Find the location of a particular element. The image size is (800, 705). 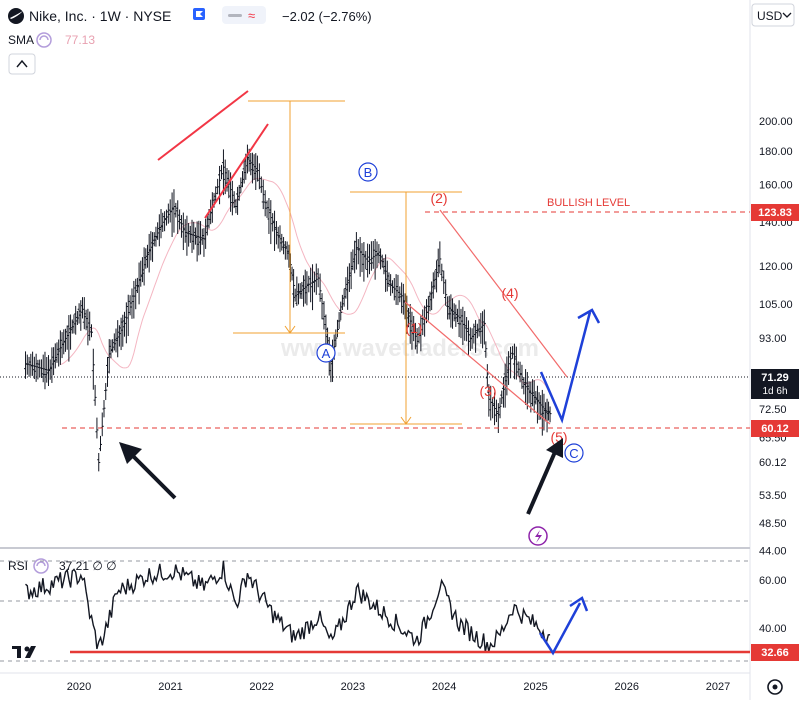

bullish-badge-bg is located at coordinates (775, 212).